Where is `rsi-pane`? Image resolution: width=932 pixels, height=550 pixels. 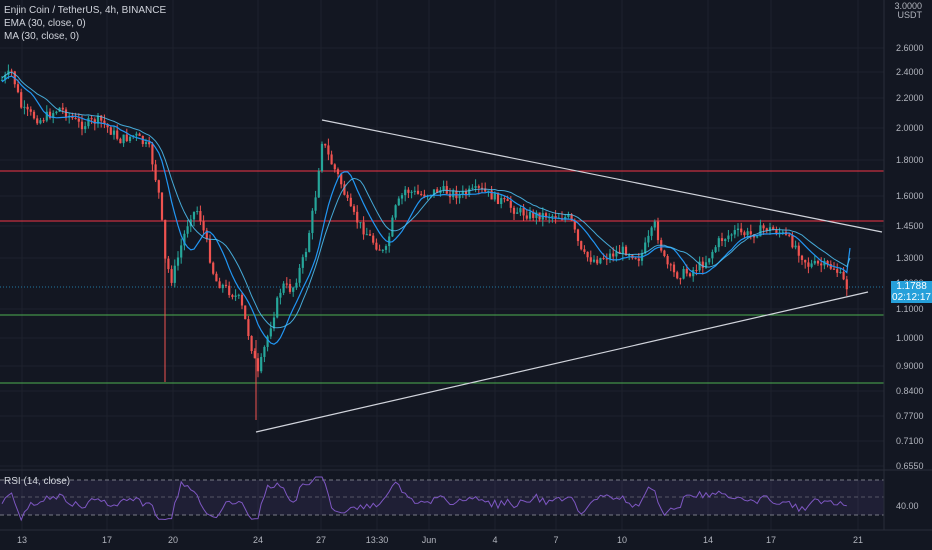
rsi-pane is located at coordinates (466, 495).